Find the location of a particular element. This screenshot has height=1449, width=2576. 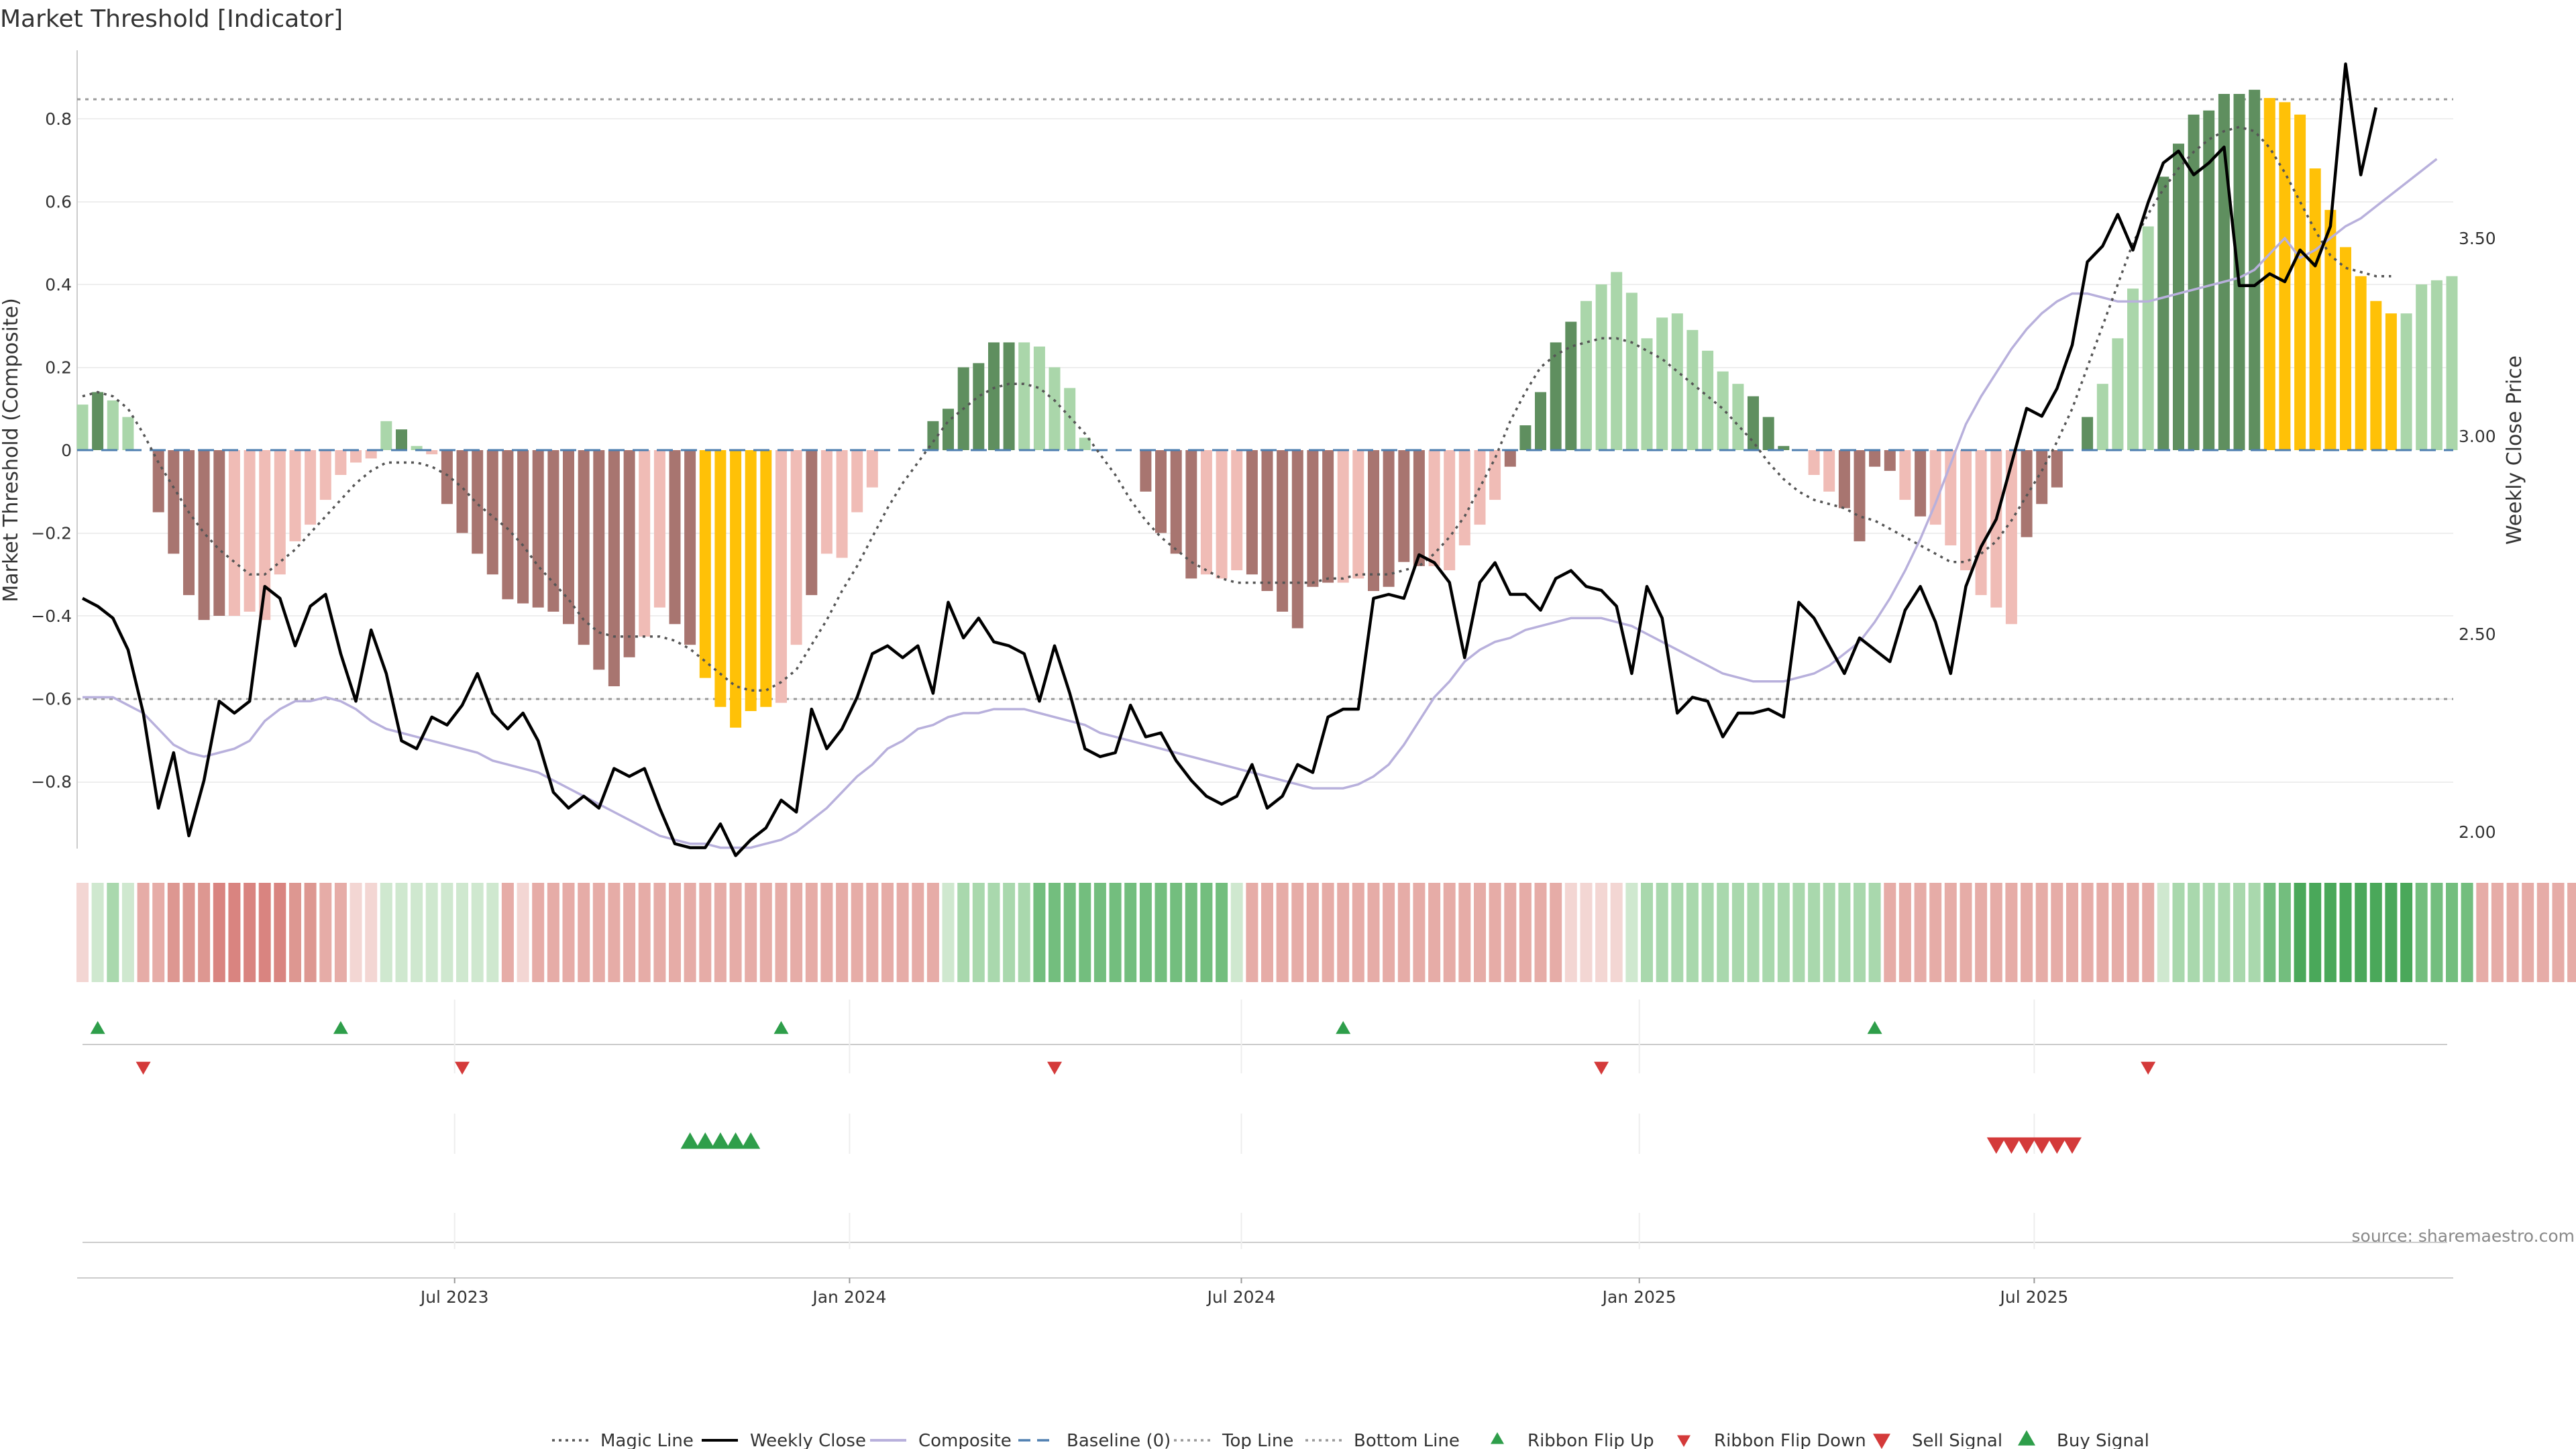

y-tick-label: 0.2 is located at coordinates (58, 368).